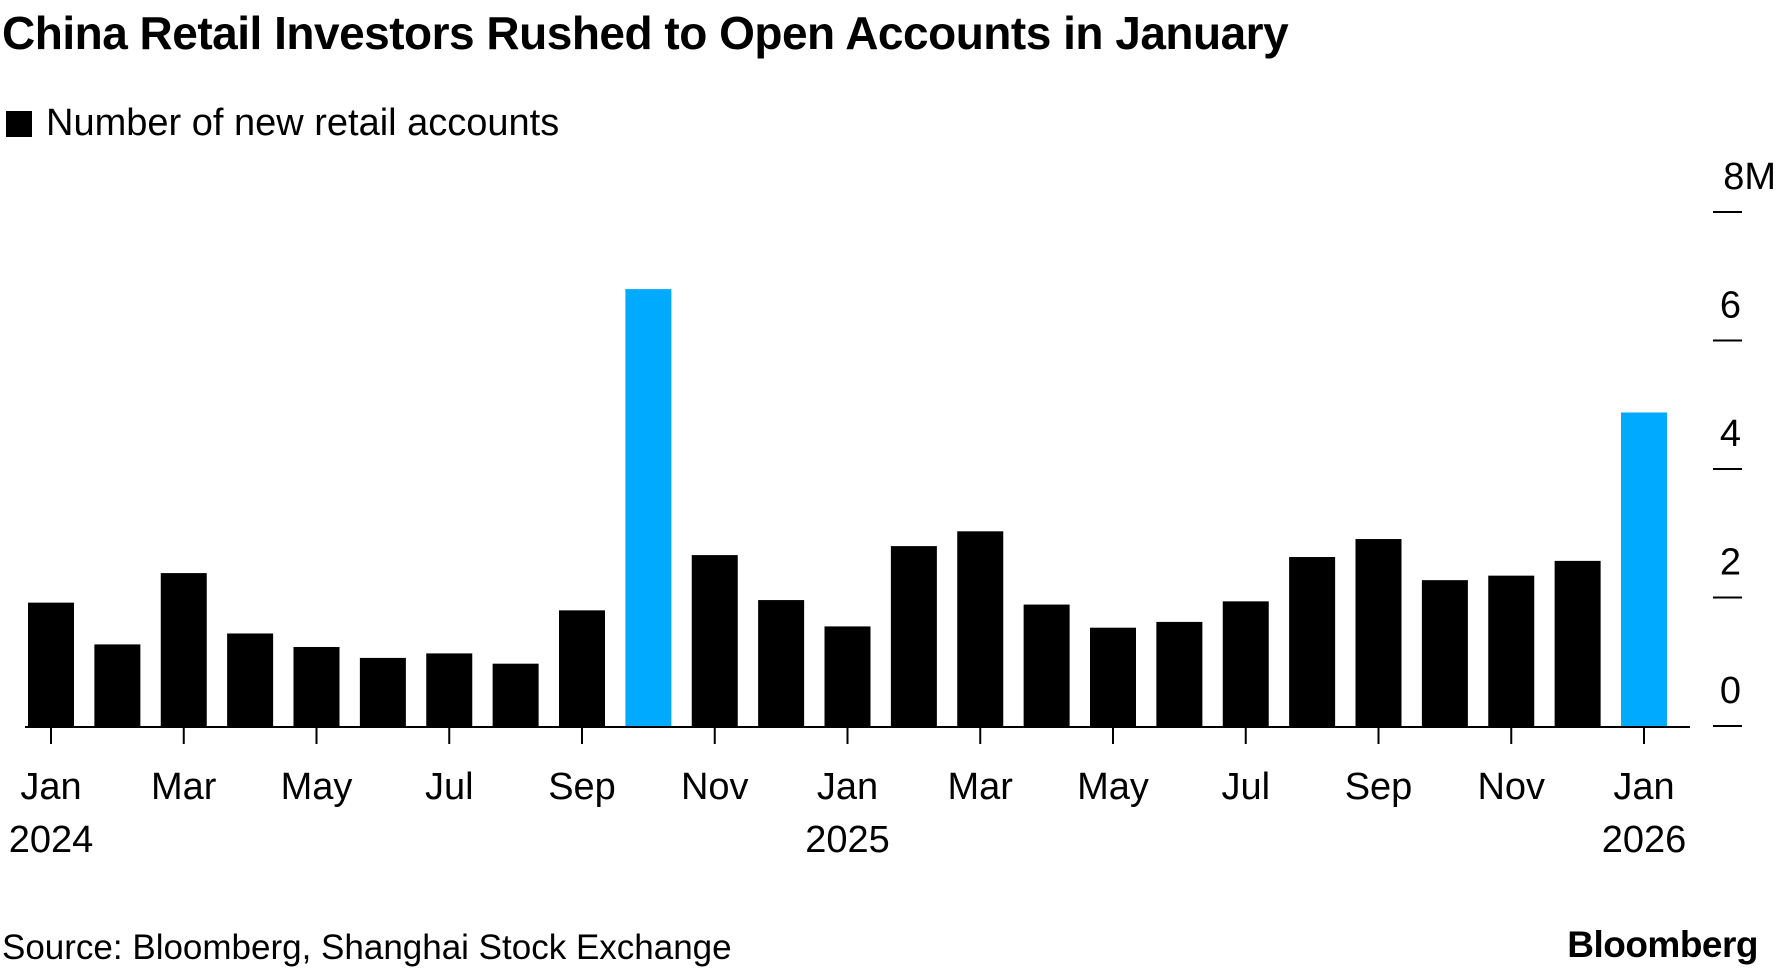 The image size is (1776, 978). What do you see at coordinates (19, 123) in the screenshot?
I see `legend-swatch` at bounding box center [19, 123].